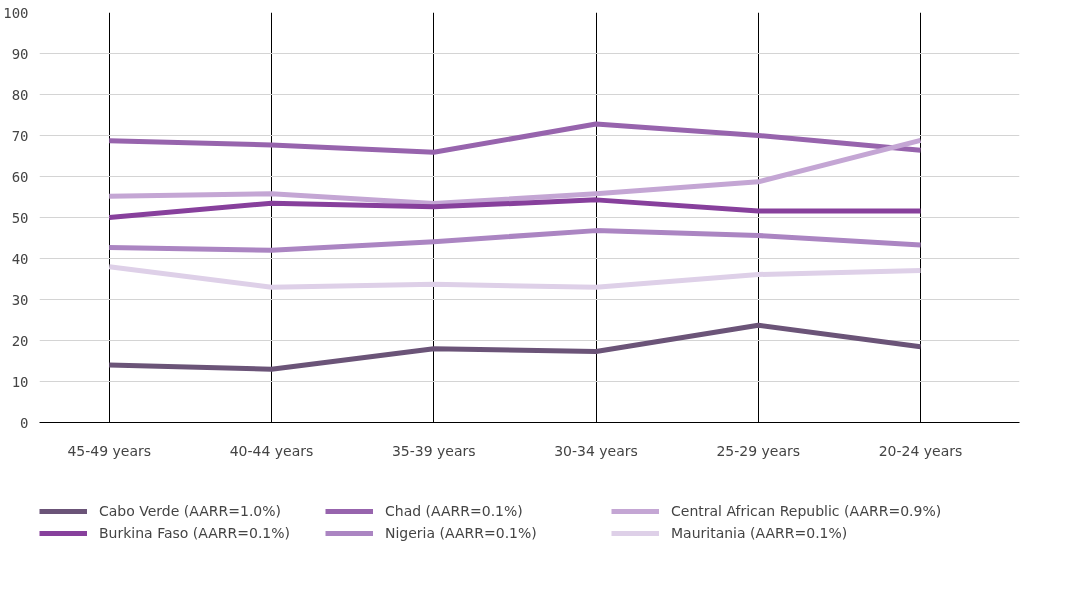  Describe the element at coordinates (433, 450) in the screenshot. I see `x-tick-label: 35-39 years` at that location.